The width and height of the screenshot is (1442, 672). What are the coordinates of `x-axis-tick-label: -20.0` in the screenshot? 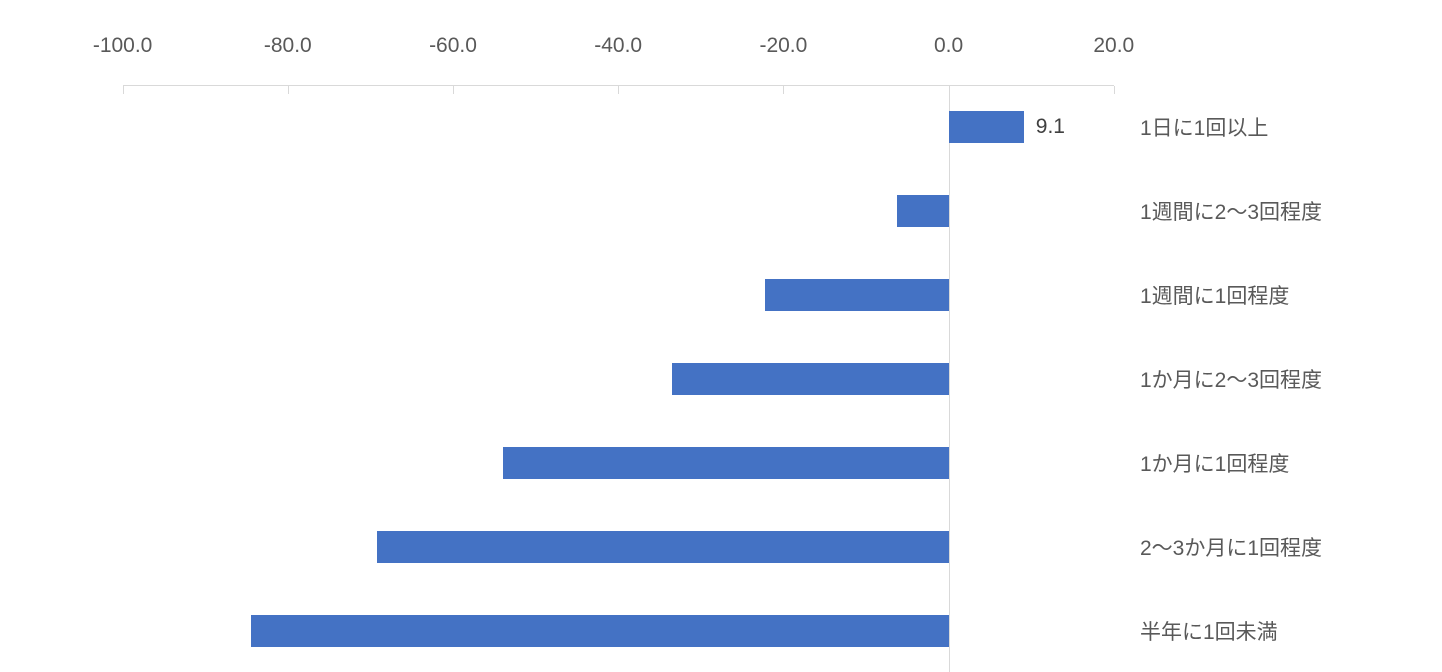 It's located at (783, 45).